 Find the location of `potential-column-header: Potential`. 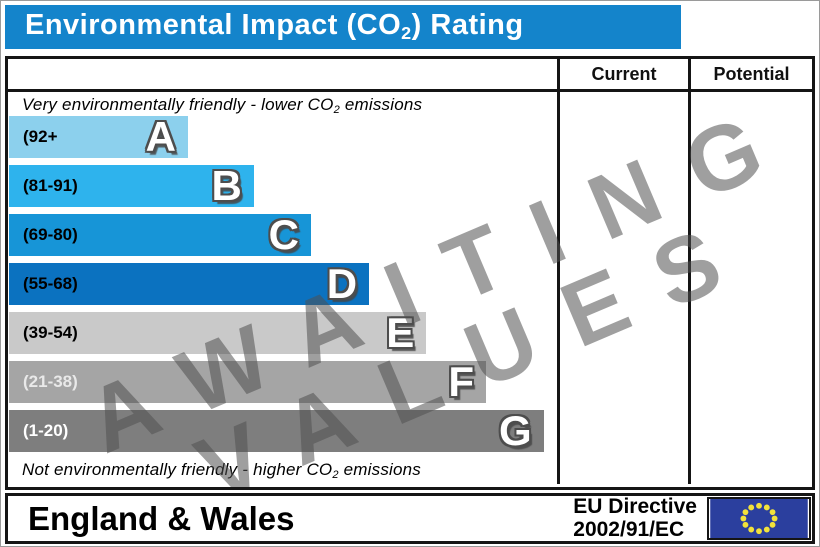

potential-column-header: Potential is located at coordinates (750, 74).